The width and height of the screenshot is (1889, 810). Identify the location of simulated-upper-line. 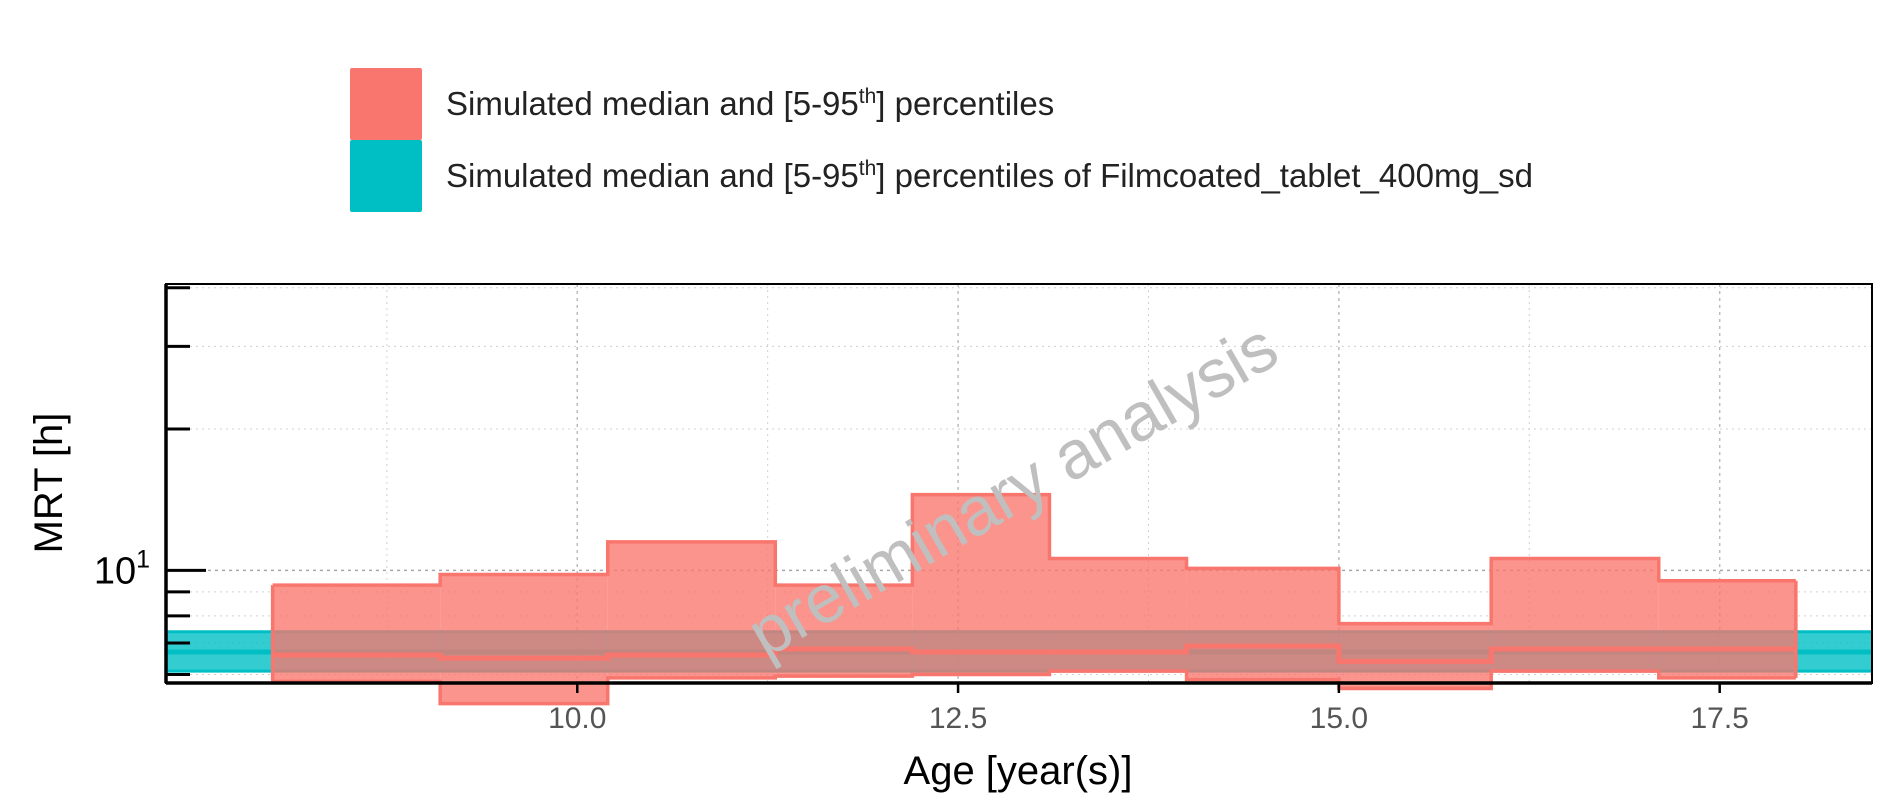
(1034, 559).